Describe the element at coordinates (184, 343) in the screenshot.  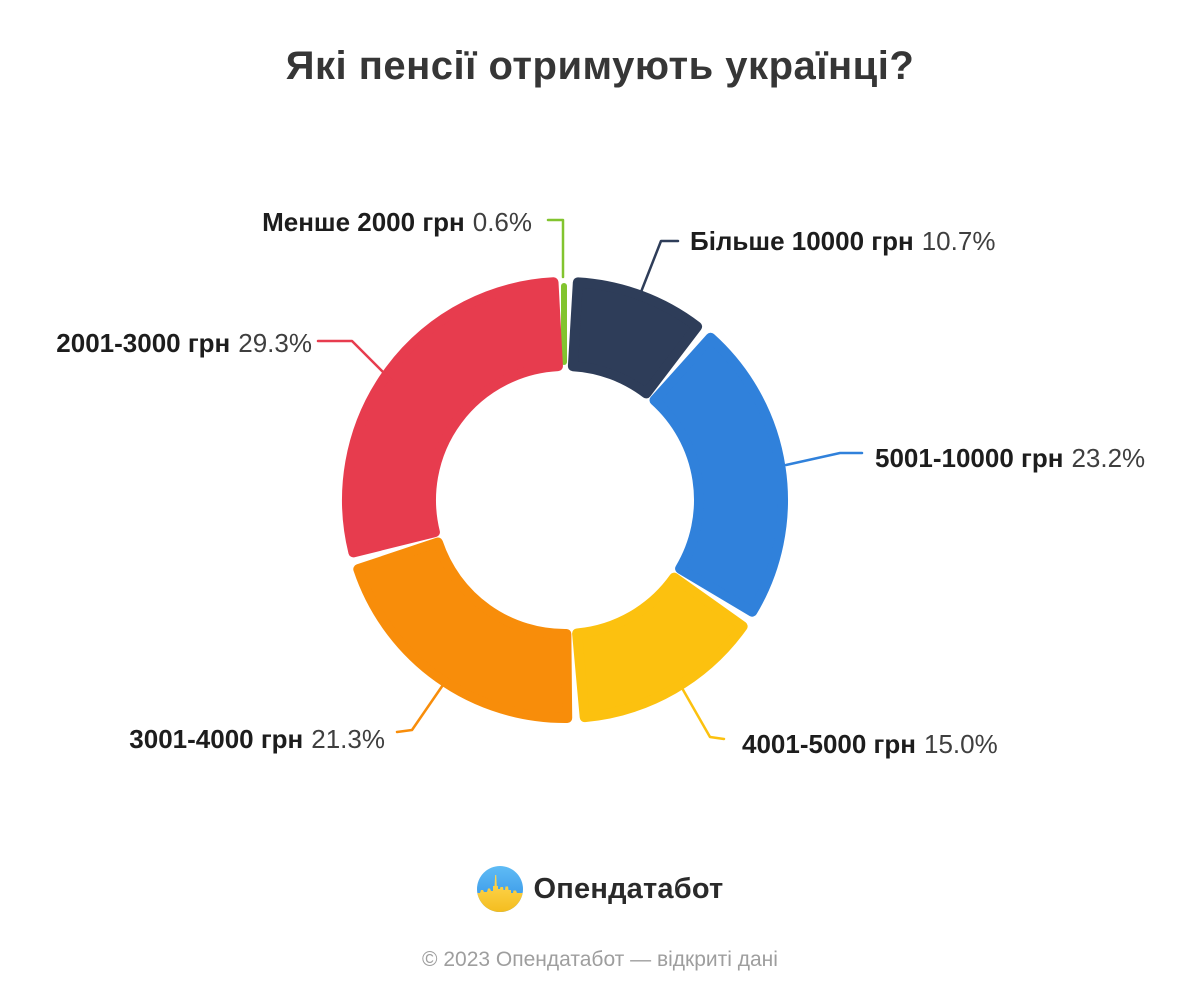
I see `segment-label-2001-3000: 2001-3000 грн 29.3%` at that location.